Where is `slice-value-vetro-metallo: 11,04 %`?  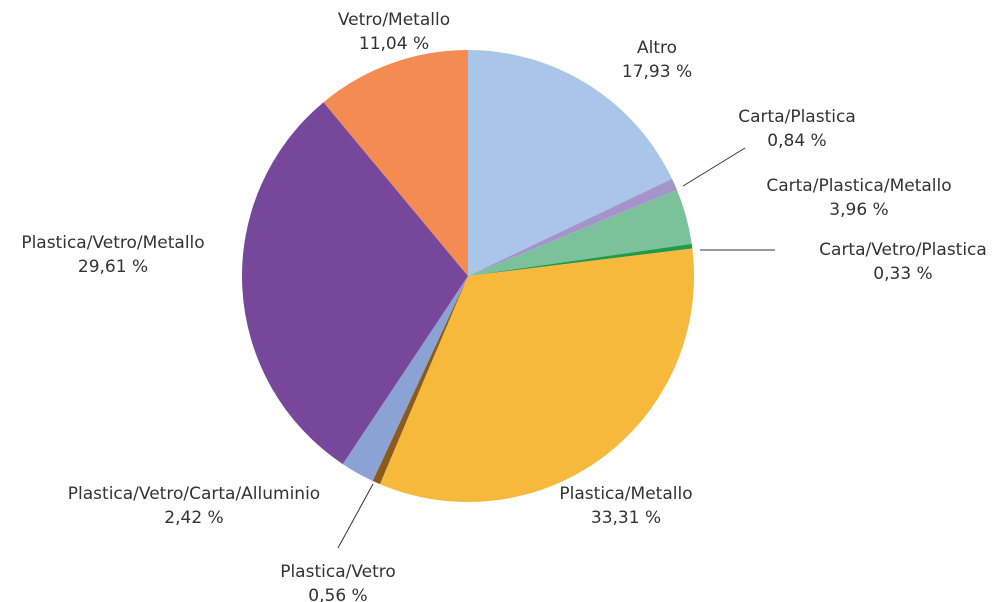 slice-value-vetro-metallo: 11,04 % is located at coordinates (394, 44).